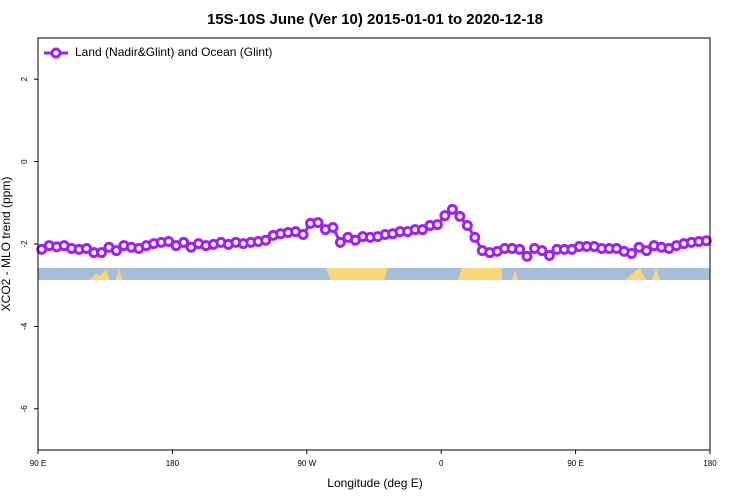 The width and height of the screenshot is (750, 500). What do you see at coordinates (6, 244) in the screenshot?
I see `y-axis-label: XCO2 - MLO trend (ppm)` at bounding box center [6, 244].